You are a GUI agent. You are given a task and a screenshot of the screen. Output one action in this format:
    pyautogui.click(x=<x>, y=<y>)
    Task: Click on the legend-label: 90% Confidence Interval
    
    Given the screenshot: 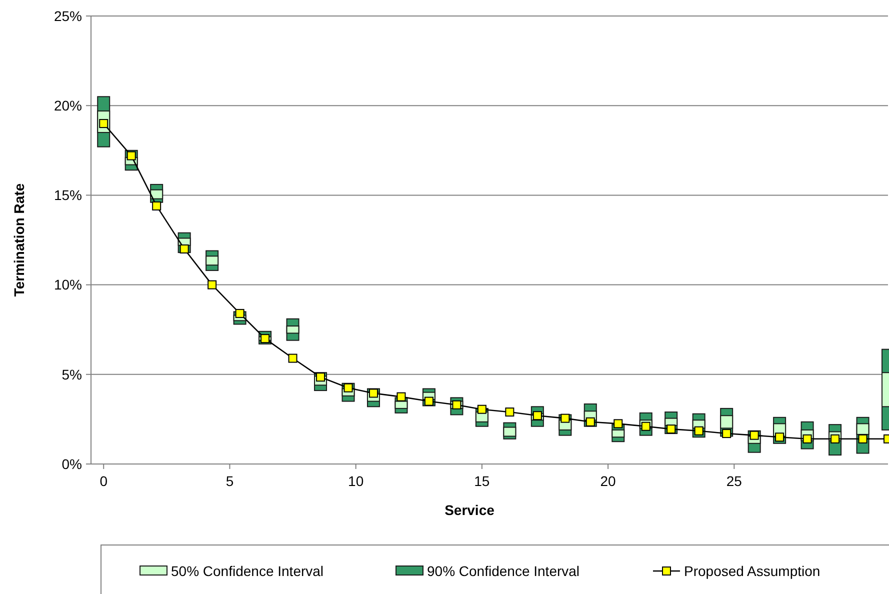 What is the action you would take?
    pyautogui.click(x=503, y=570)
    